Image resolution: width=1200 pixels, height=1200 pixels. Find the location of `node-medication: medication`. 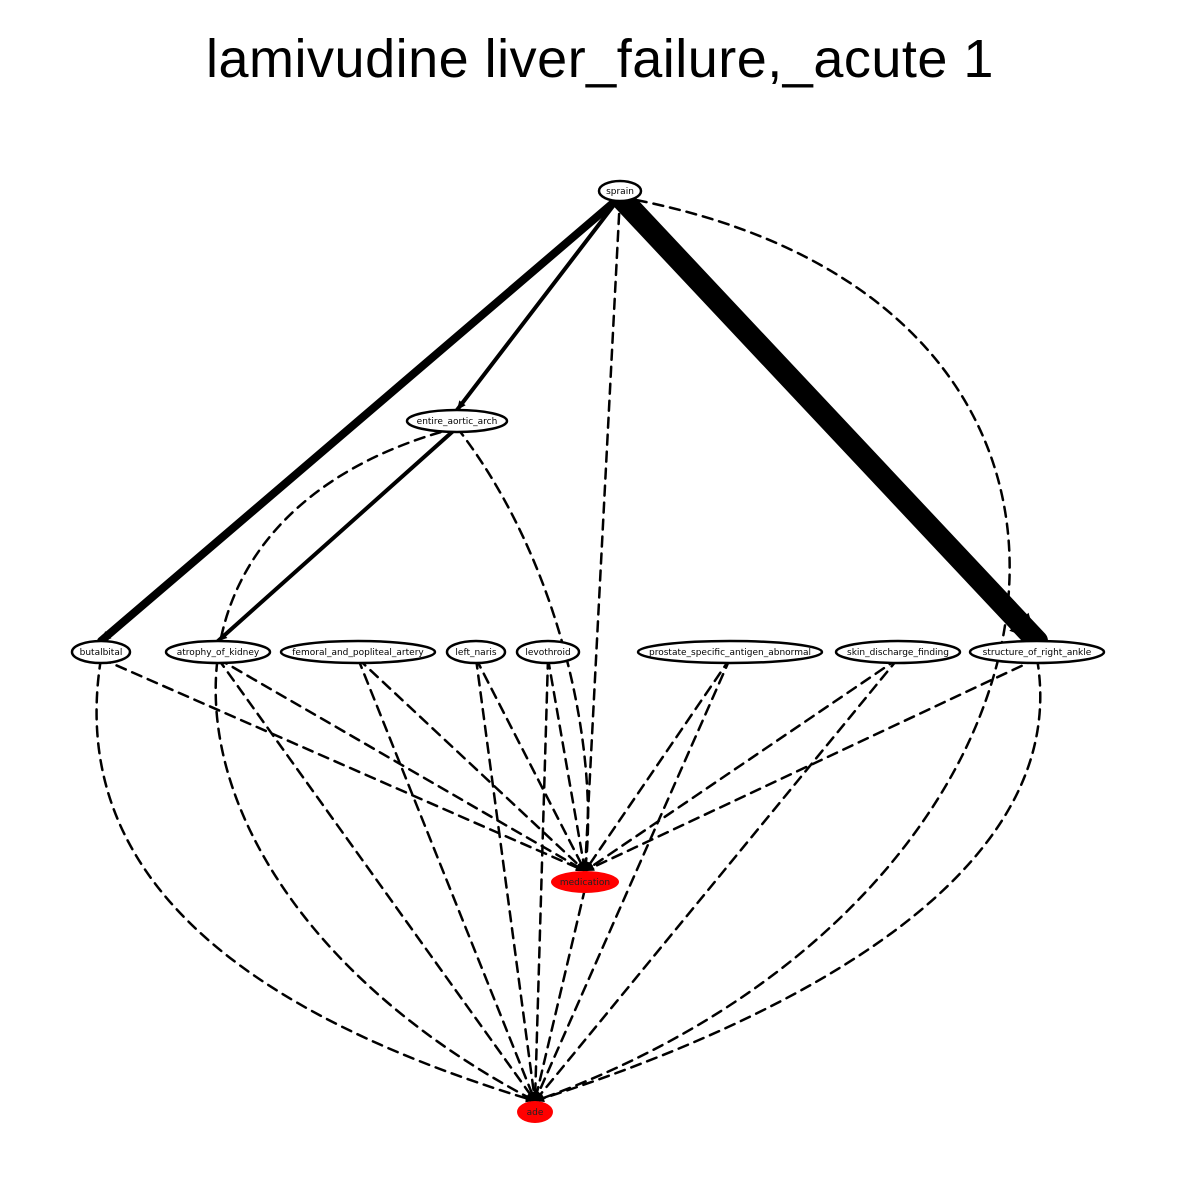

node-medication: medication is located at coordinates (585, 882).